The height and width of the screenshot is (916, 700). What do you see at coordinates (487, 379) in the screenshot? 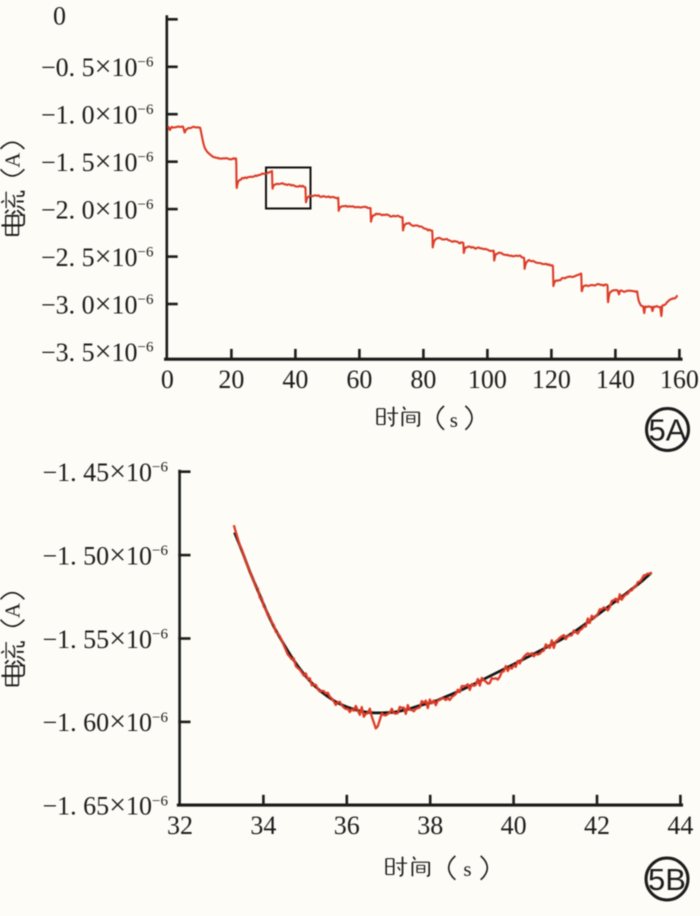
I see `svg-text: 100` at bounding box center [487, 379].